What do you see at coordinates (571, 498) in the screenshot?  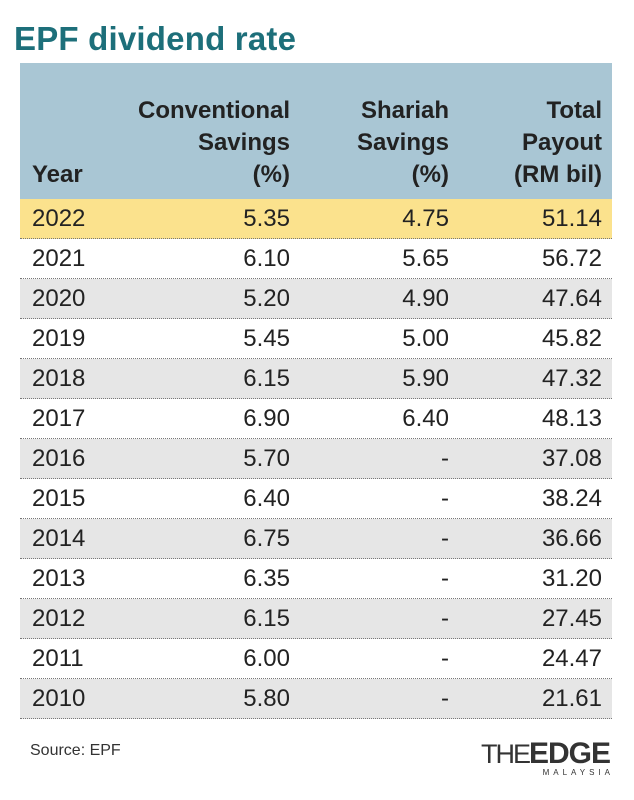 I see `cell-total-payout: 38.24` at bounding box center [571, 498].